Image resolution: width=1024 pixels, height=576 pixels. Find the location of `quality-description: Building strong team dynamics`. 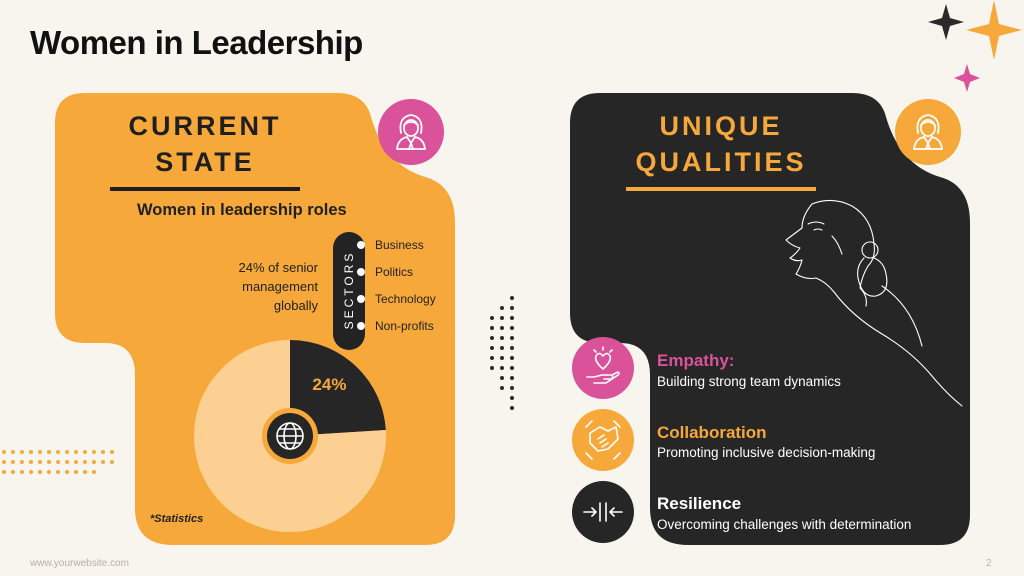

quality-description: Building strong team dynamics is located at coordinates (749, 381).